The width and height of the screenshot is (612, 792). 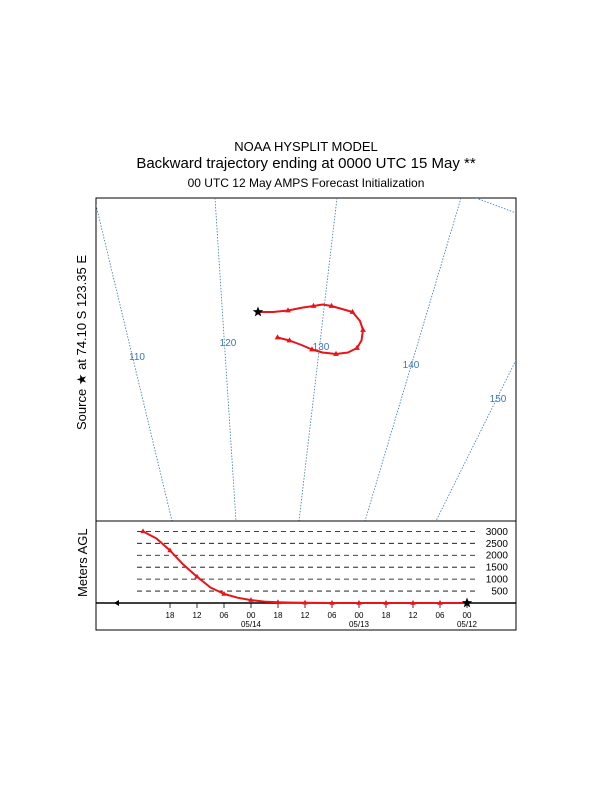 What do you see at coordinates (413, 615) in the screenshot?
I see `time-tick-label-9: 12` at bounding box center [413, 615].